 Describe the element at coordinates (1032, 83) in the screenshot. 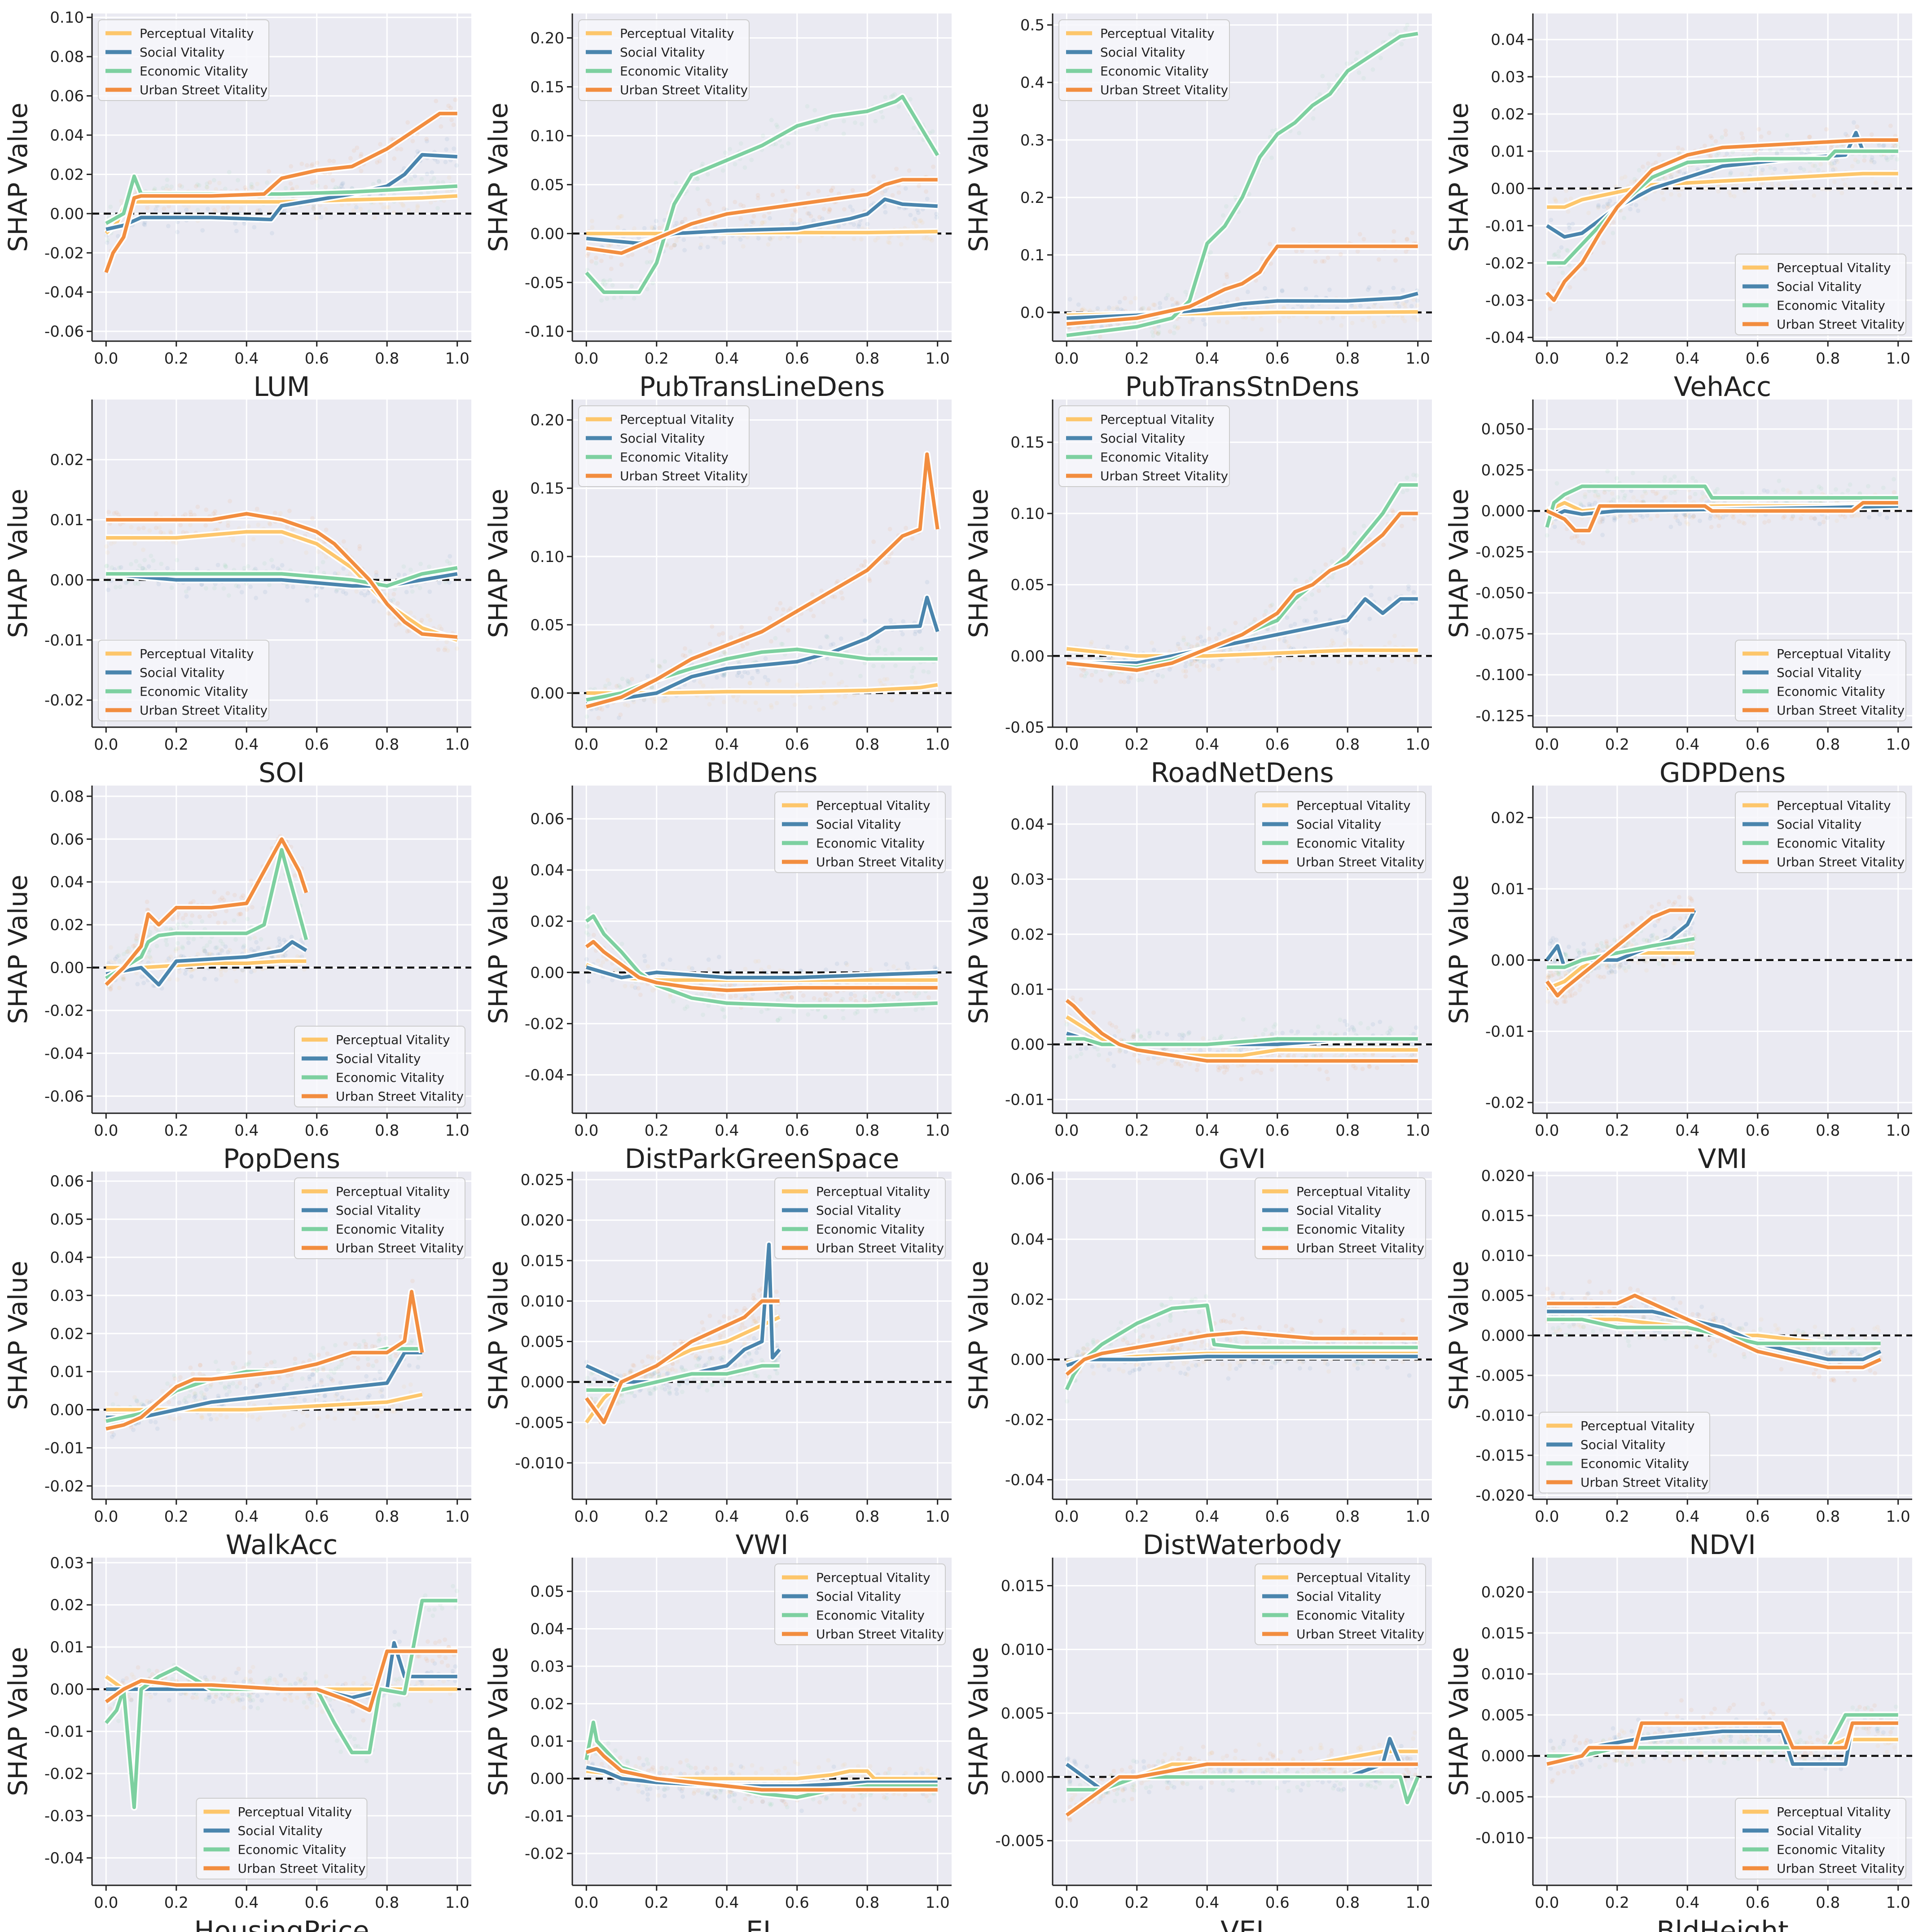

I see `y-tick-label: 0.4` at that location.